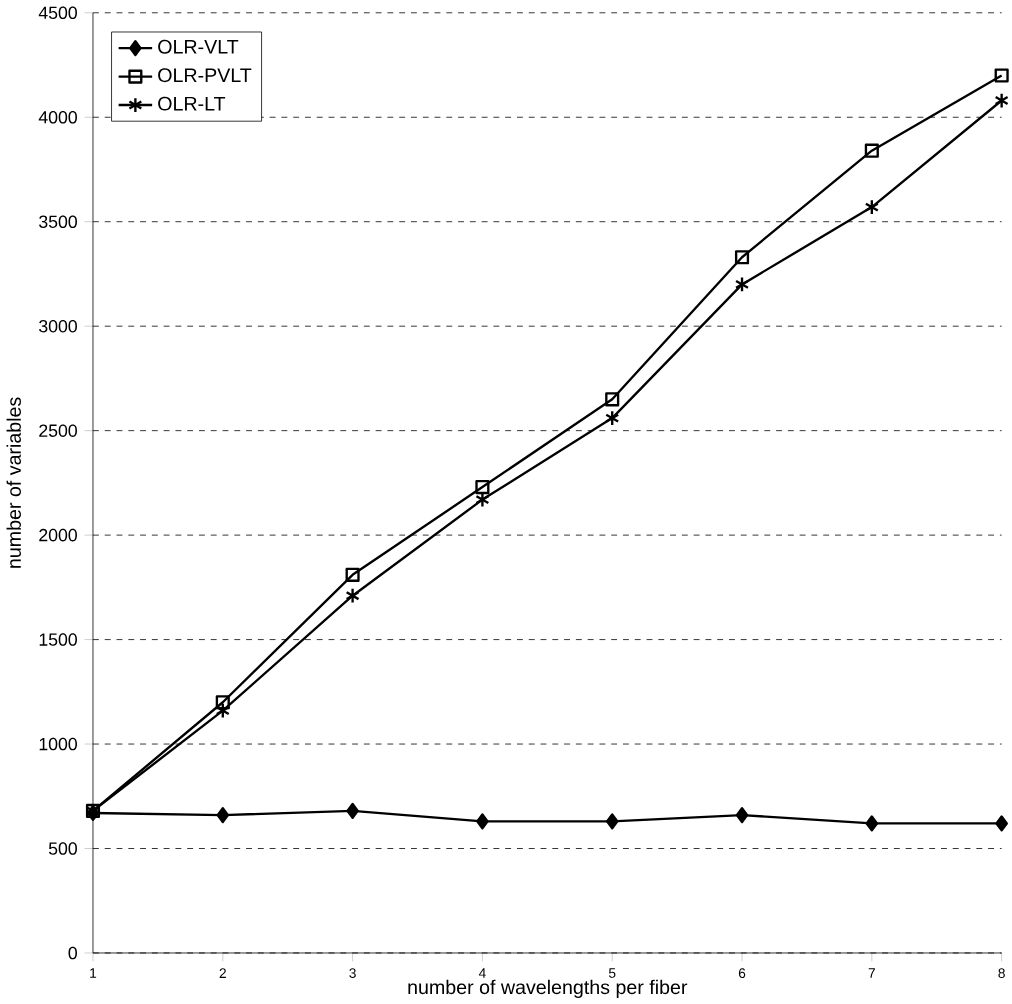 The width and height of the screenshot is (1012, 1004). I want to click on y-tick-label: 1500, so click(58, 639).